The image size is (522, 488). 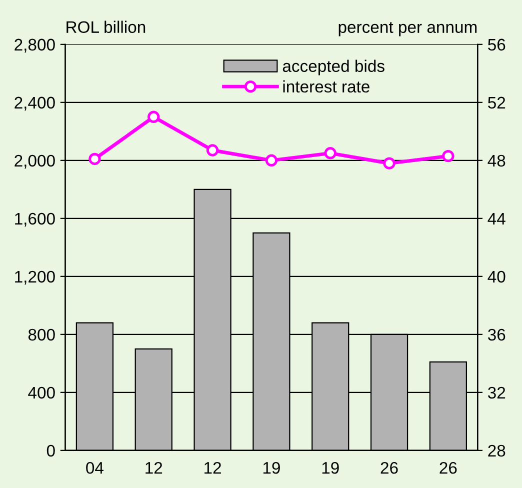 I want to click on y2-tick-label: 28, so click(x=497, y=450).